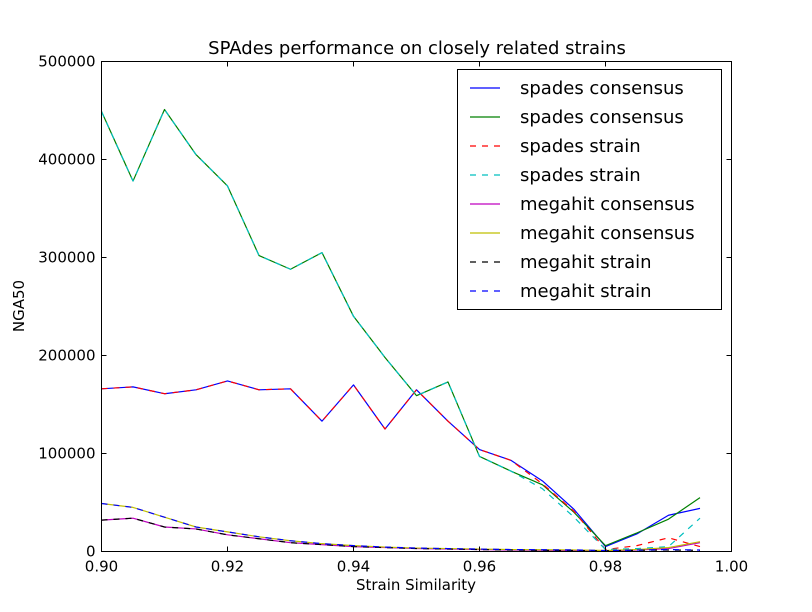 This screenshot has width=812, height=612. Describe the element at coordinates (227, 567) in the screenshot. I see `x-tick-label: 0.92` at that location.